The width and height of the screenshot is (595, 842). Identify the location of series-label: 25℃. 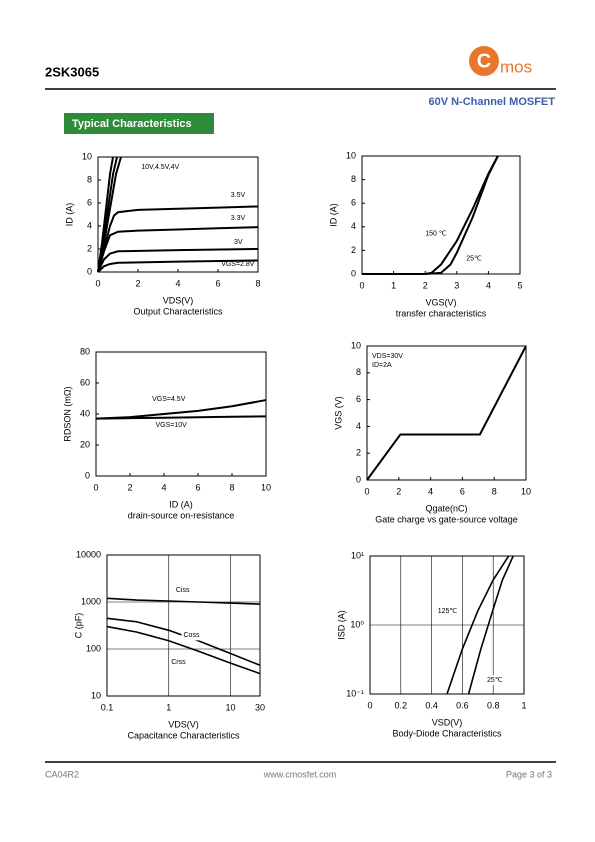
(495, 680).